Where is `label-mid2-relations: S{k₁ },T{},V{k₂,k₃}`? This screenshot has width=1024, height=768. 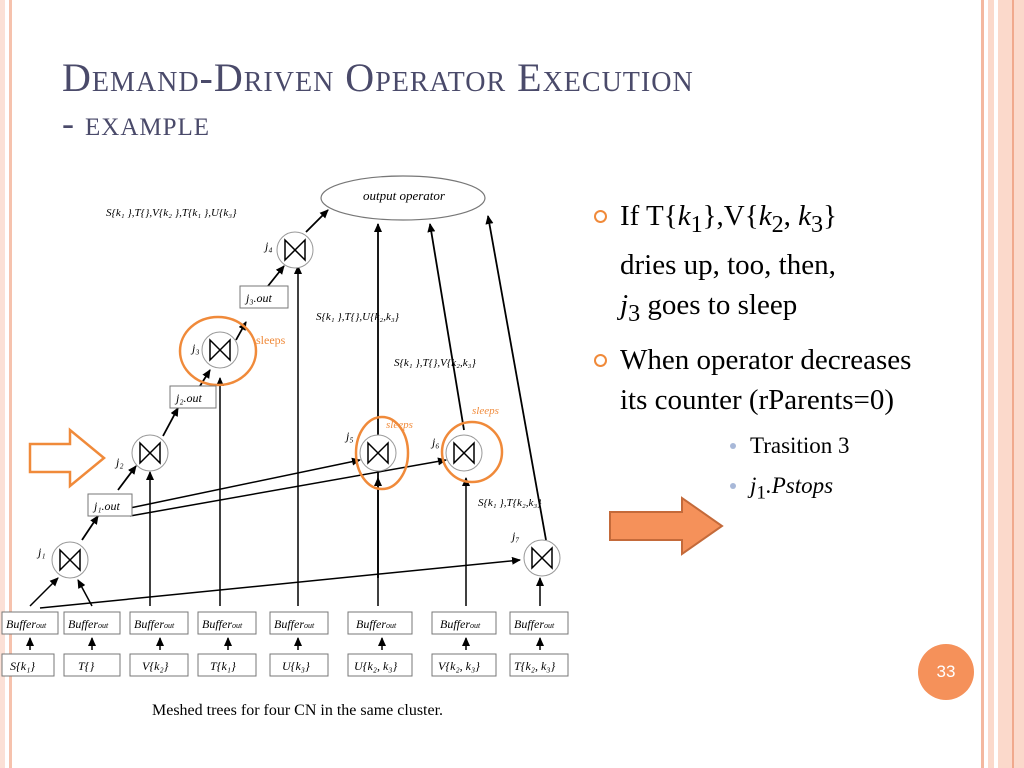
label-mid2-relations: S{k₁ },T{},V{k₂,k₃} is located at coordinates (435, 363).